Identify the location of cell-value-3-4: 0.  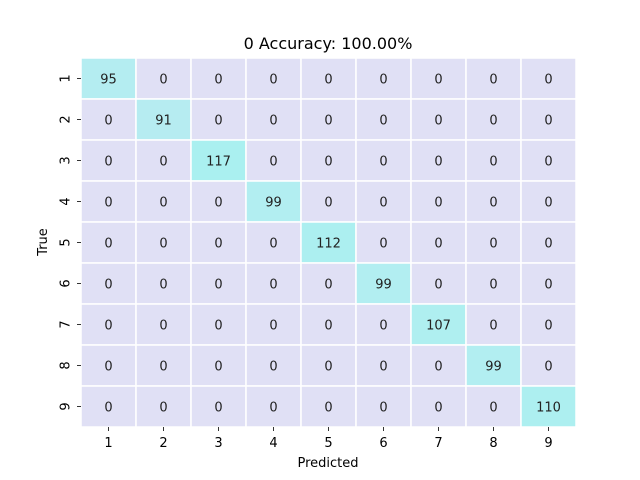
(273, 162).